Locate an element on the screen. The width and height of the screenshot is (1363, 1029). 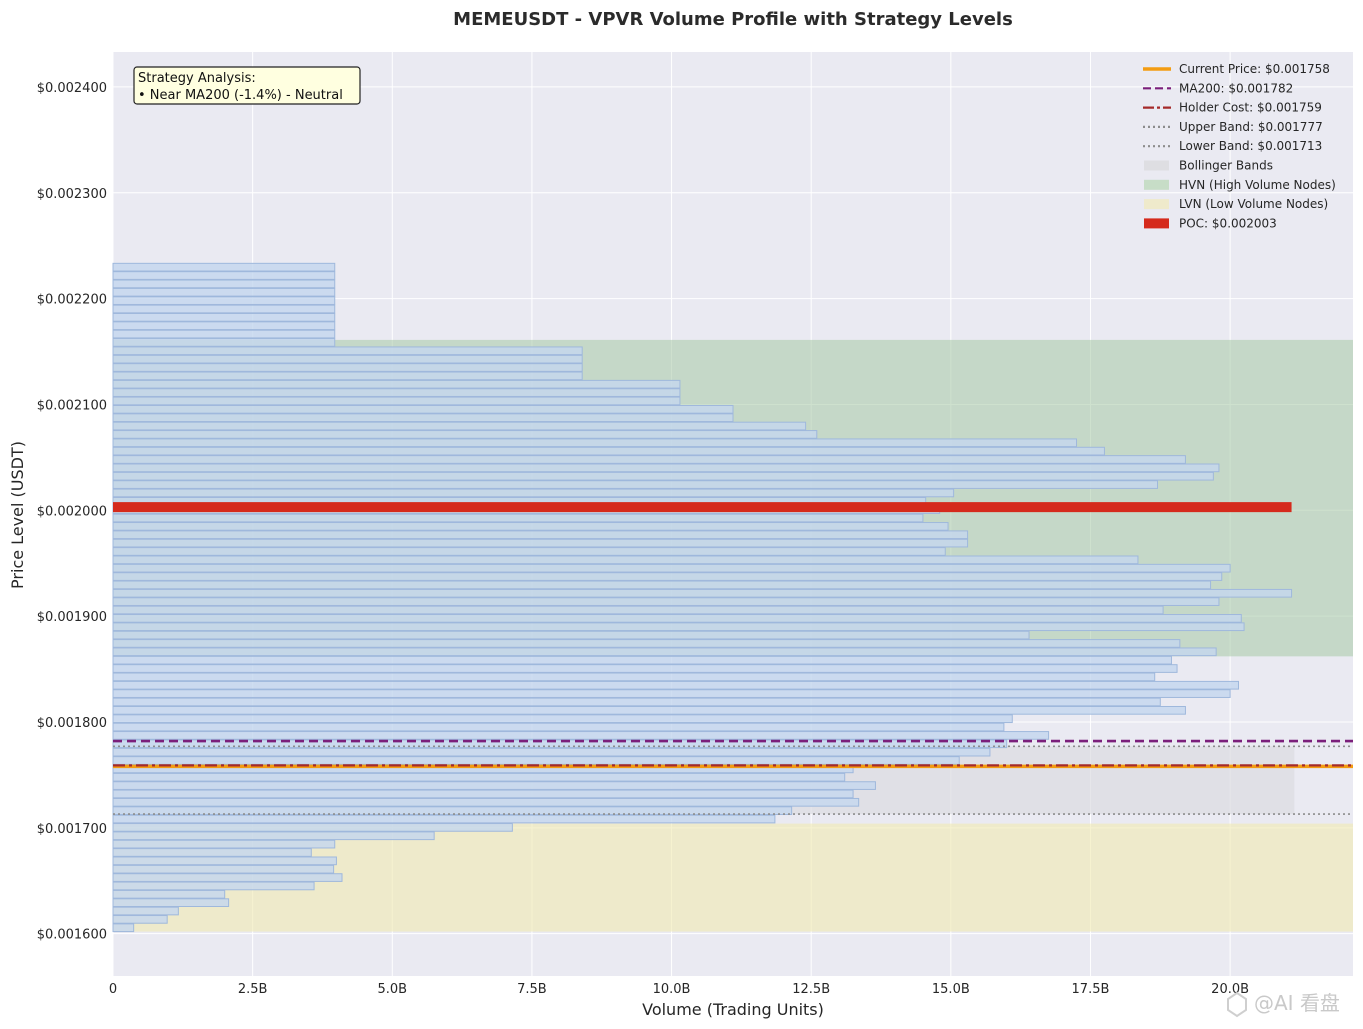
annotation-title: Strategy Analysis: is located at coordinates (197, 78).